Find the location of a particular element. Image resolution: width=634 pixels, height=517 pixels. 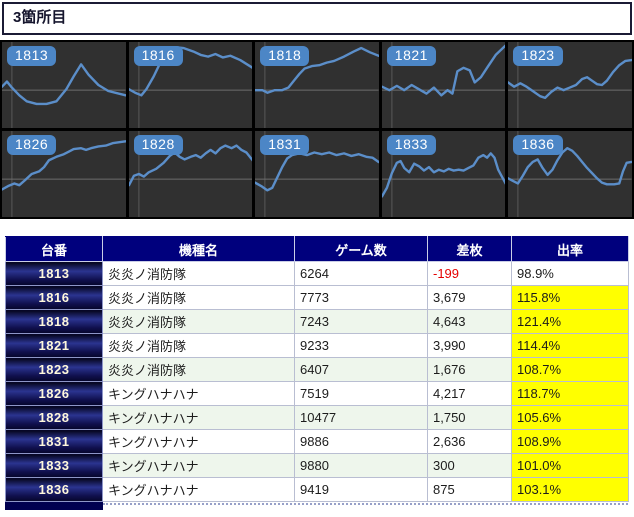

chart-tile: 1823 is located at coordinates (570, 85).